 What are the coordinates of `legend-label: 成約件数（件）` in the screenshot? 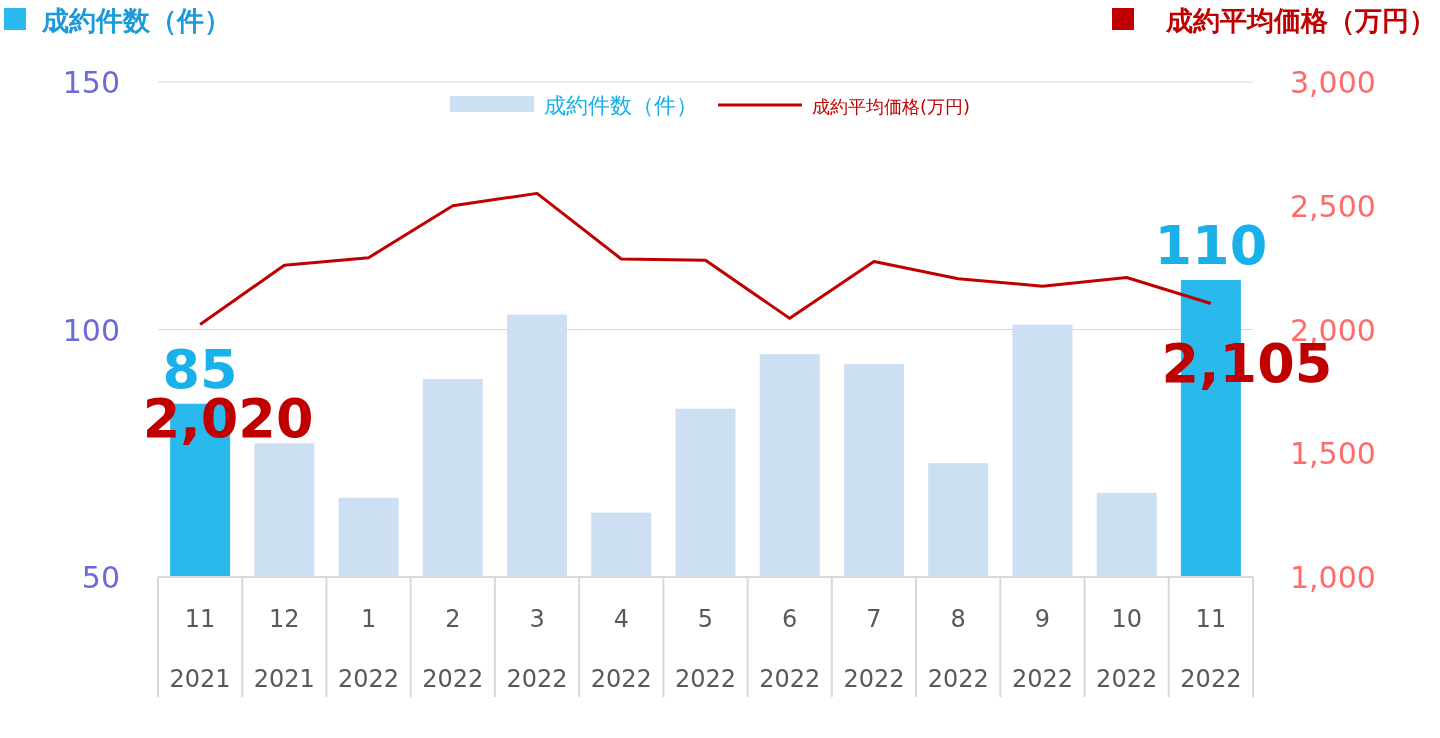 It's located at (621, 105).